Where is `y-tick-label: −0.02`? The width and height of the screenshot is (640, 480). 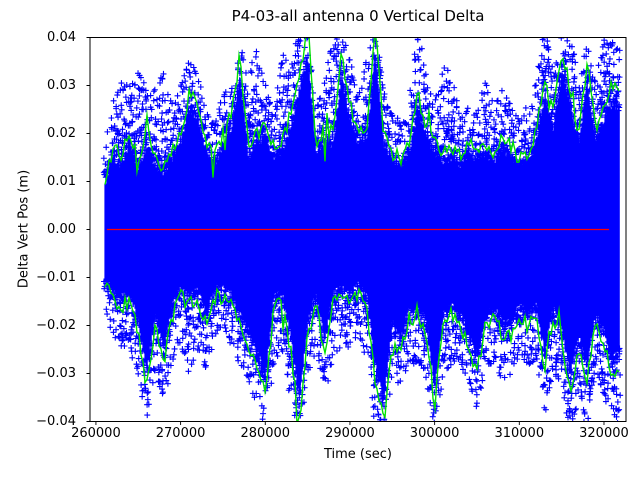
y-tick-label: −0.02 is located at coordinates (56, 325).